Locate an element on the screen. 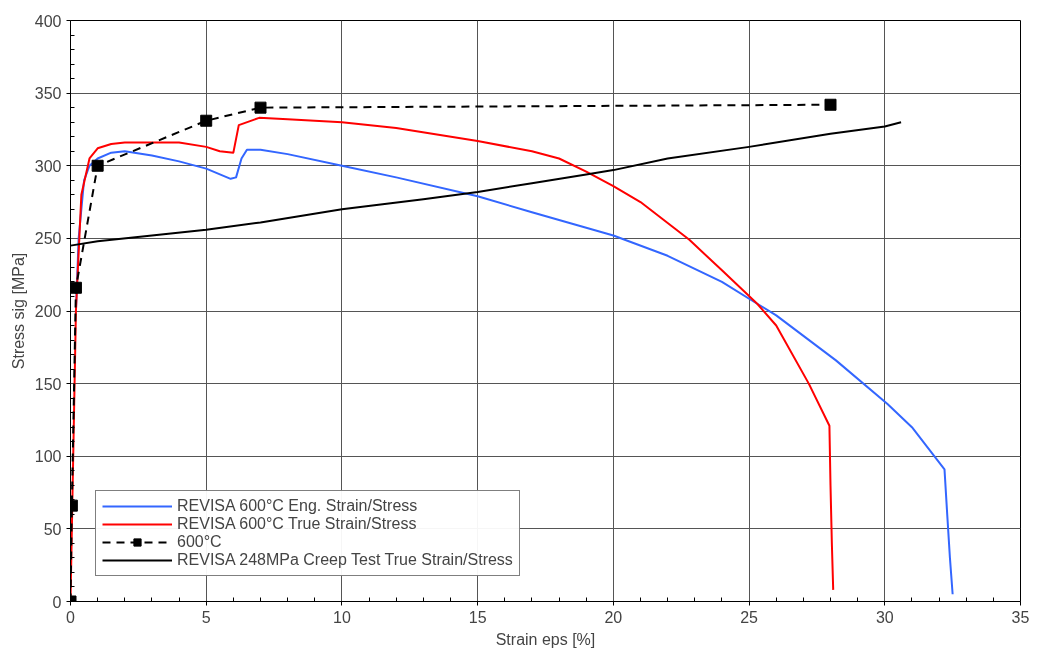  x-tick-label: 10 is located at coordinates (342, 617).